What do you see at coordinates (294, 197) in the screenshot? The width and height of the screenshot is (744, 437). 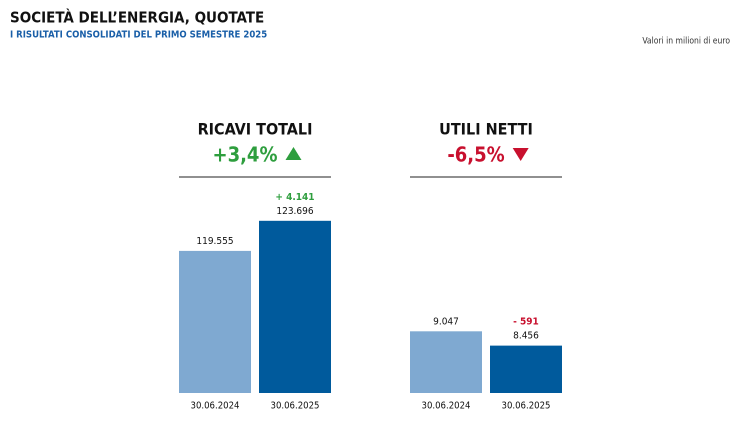 I see `difference-label: + 4.141` at bounding box center [294, 197].